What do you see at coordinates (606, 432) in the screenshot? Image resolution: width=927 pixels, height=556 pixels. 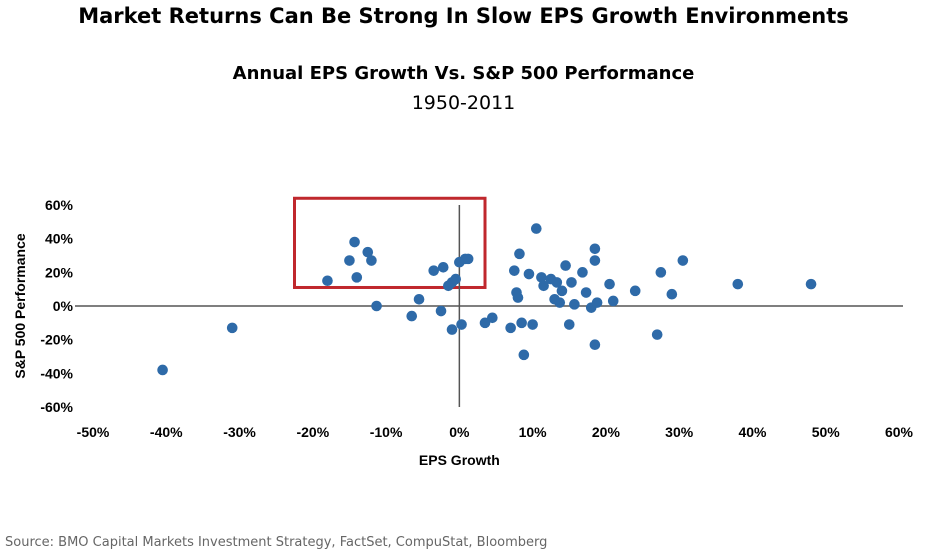 I see `x-tick-label: 20%` at bounding box center [606, 432].